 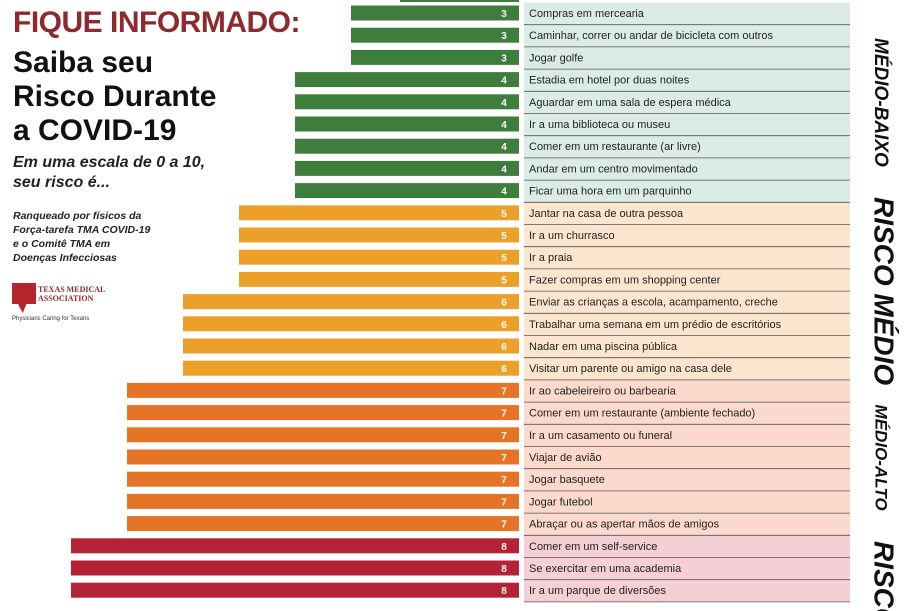 What do you see at coordinates (504, 258) in the screenshot?
I see `bar-value-11: 5` at bounding box center [504, 258].